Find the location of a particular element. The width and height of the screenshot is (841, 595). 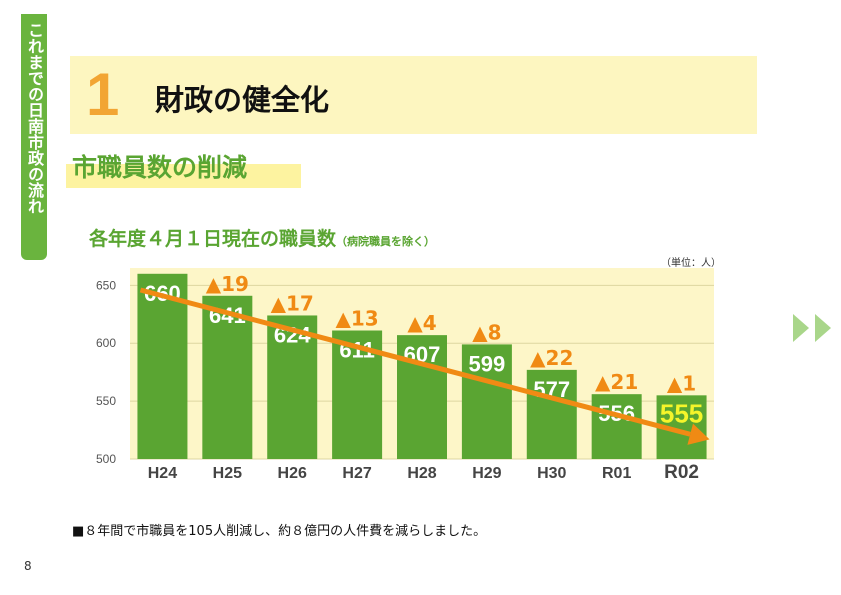

bar-value-label: 599 is located at coordinates (487, 363).